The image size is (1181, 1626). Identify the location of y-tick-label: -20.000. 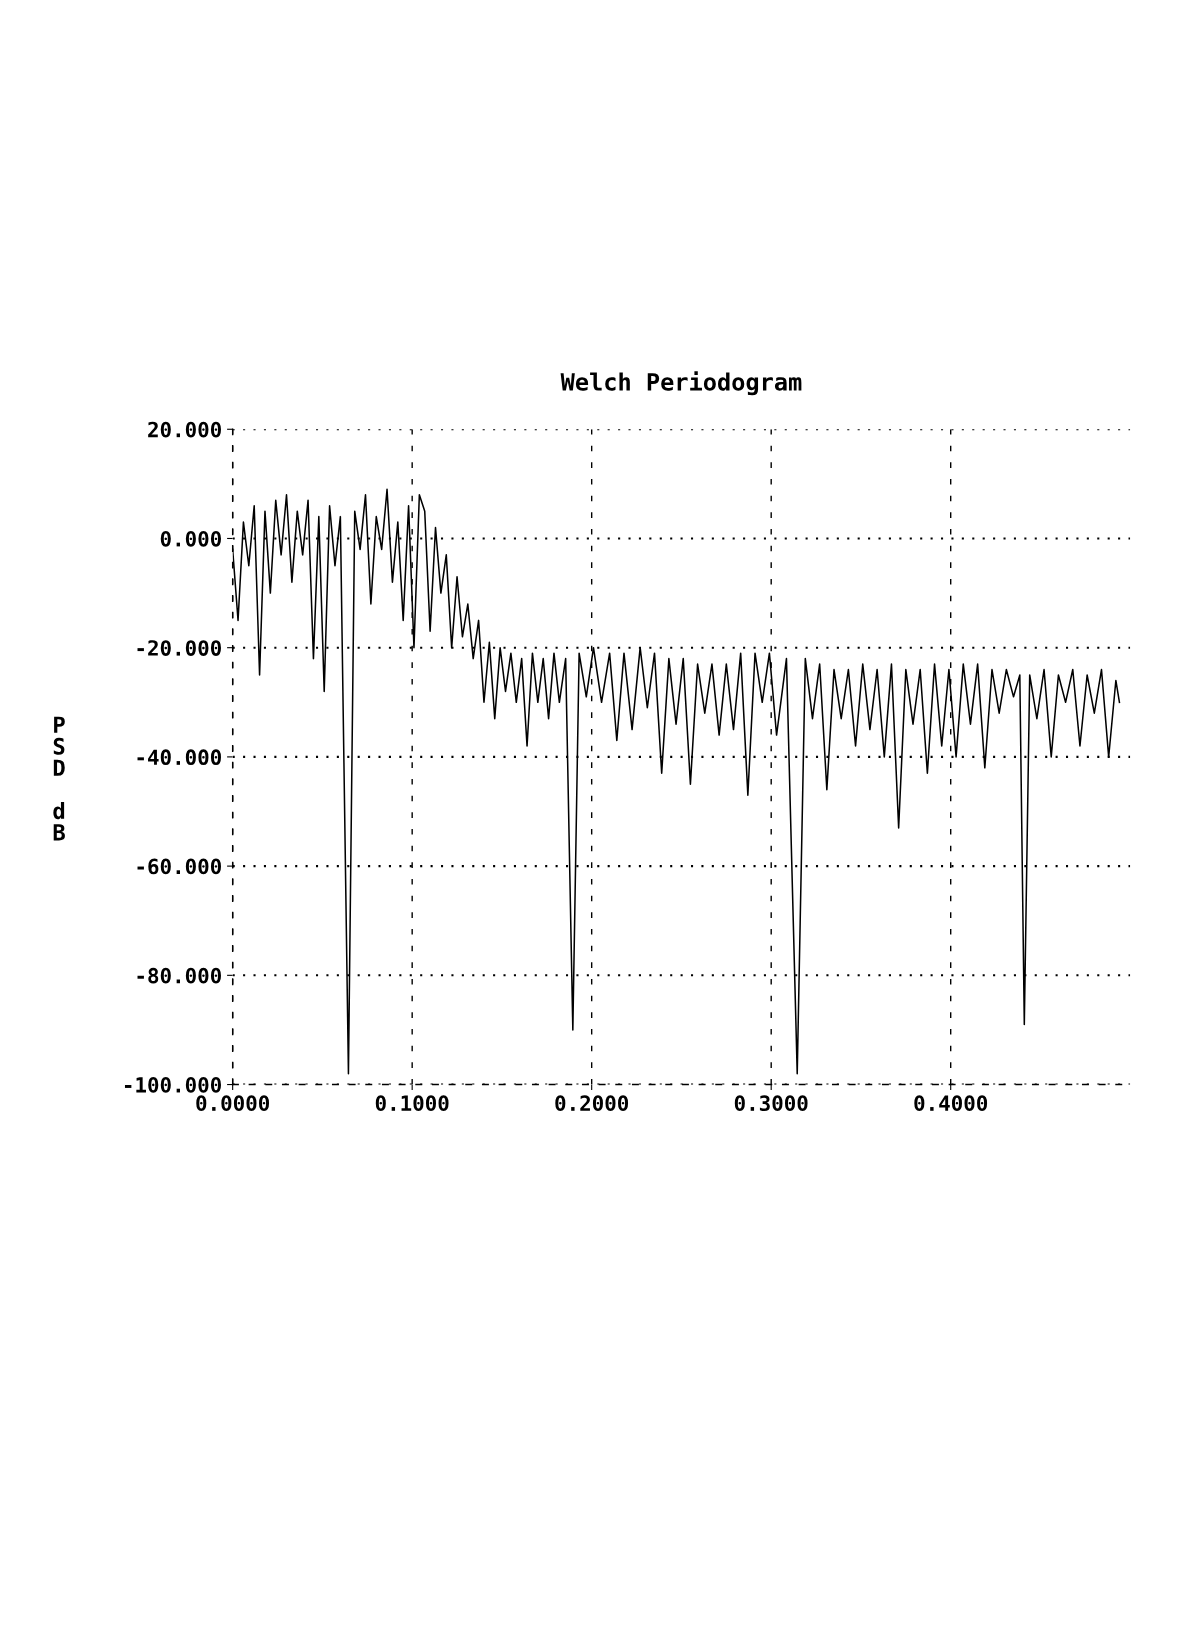
(179, 648).